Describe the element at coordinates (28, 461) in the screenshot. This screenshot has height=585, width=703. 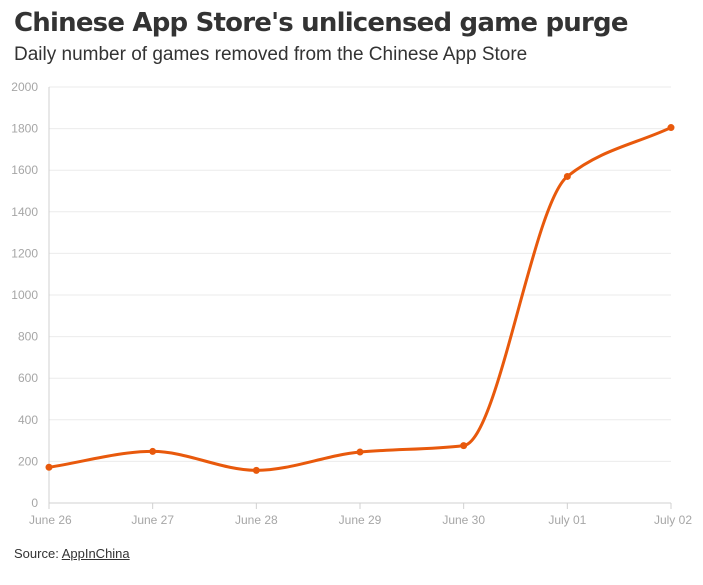
I see `y-tick-label: 200` at that location.